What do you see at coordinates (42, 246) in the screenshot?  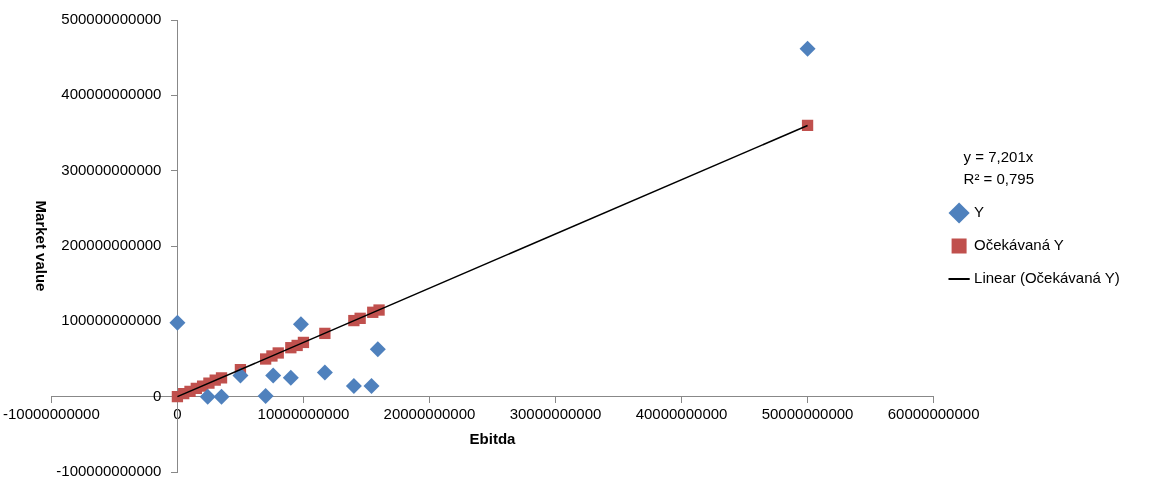 I see `y-axis-title: Market value` at bounding box center [42, 246].